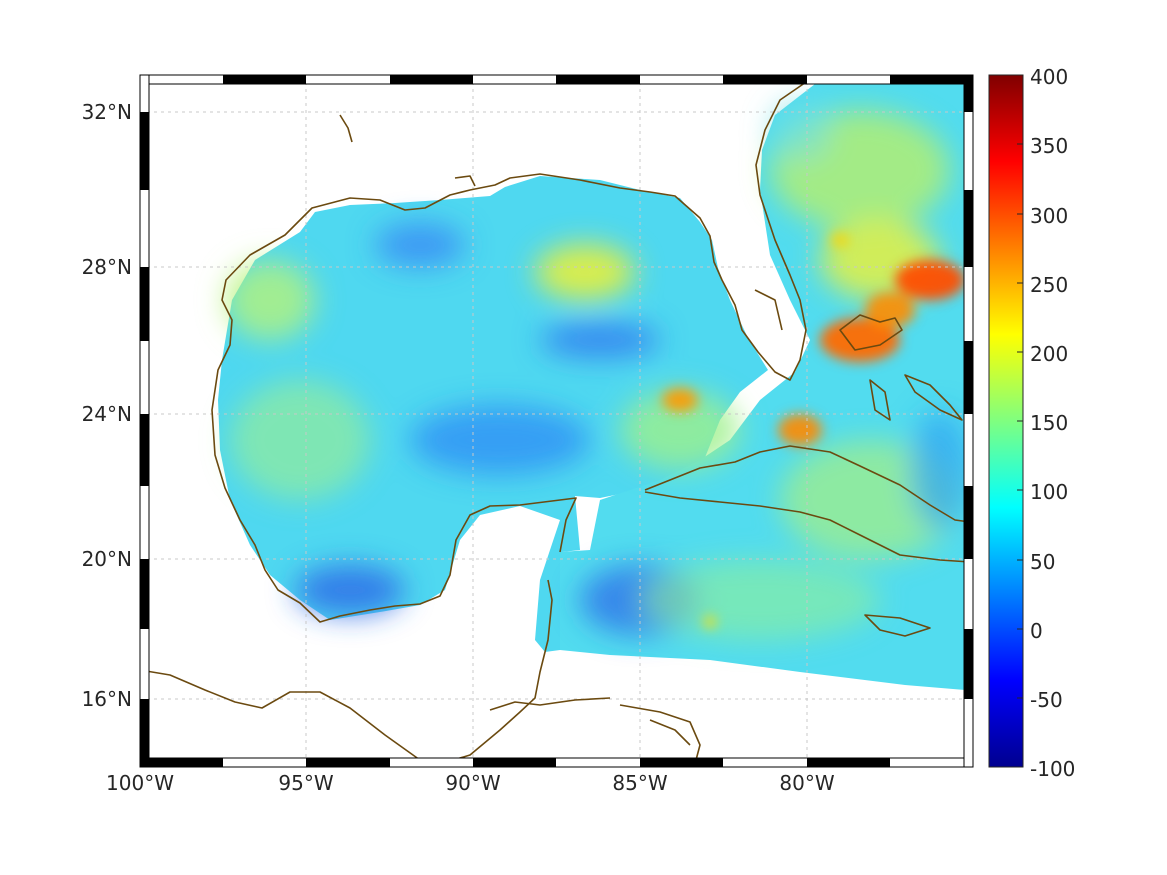 This screenshot has height=875, width=1167. Describe the element at coordinates (107, 267) in the screenshot. I see `lat-tick-label: 28°N` at that location.